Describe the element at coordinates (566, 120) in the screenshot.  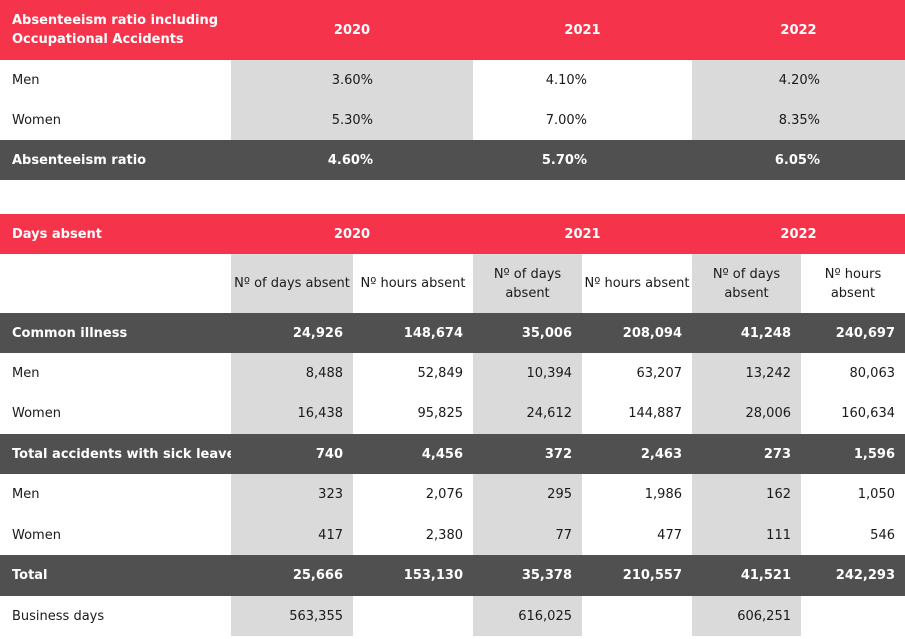
I see `ratio-cell: 7.00%` at that location.